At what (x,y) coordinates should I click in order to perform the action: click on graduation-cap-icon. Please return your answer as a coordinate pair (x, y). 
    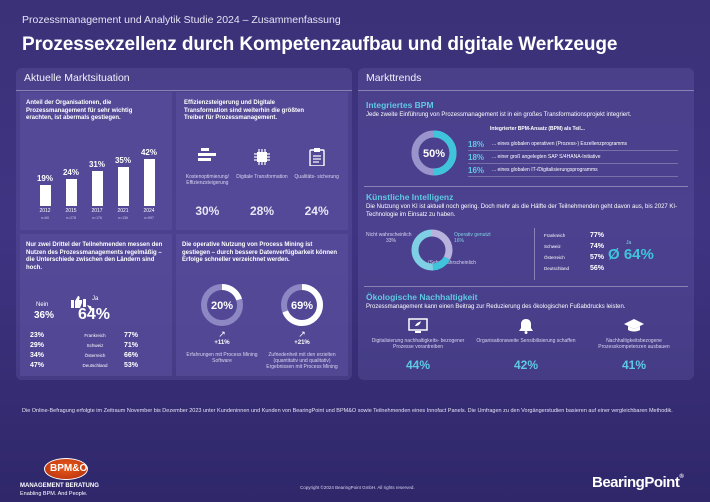
    Looking at the image, I should click on (634, 325).